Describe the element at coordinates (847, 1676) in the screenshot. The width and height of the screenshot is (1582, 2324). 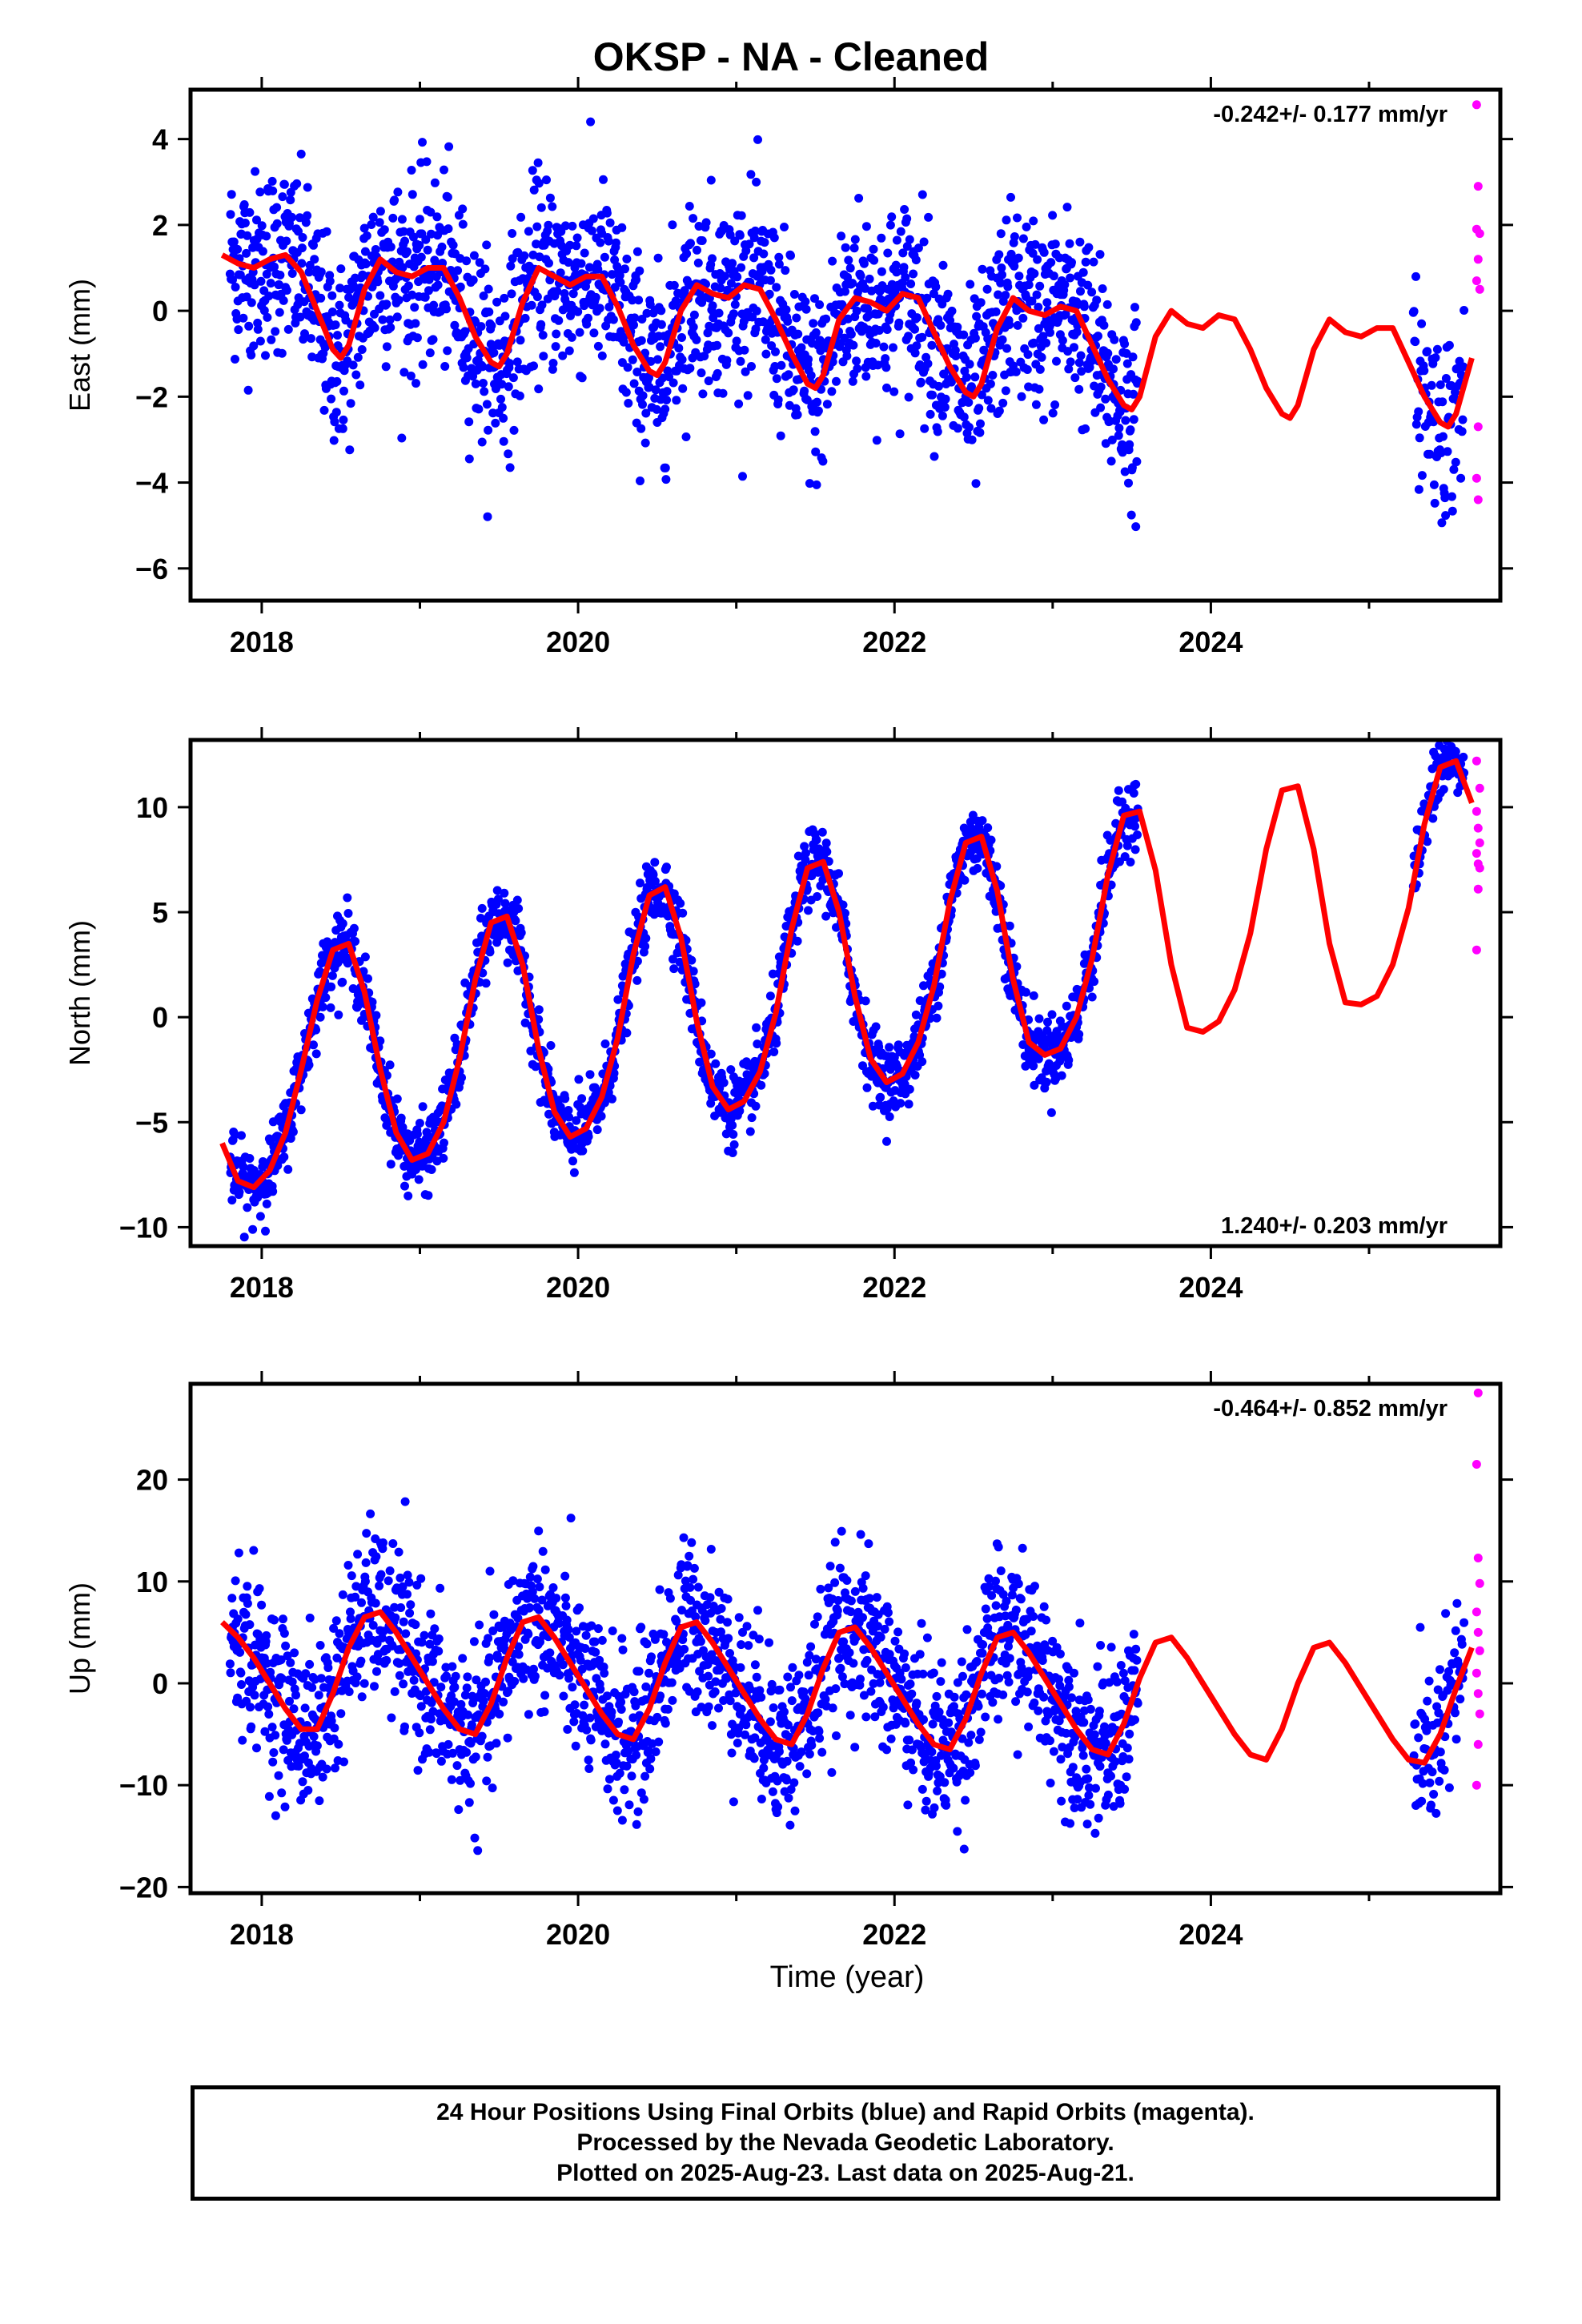
I see `final-orbit-points` at that location.